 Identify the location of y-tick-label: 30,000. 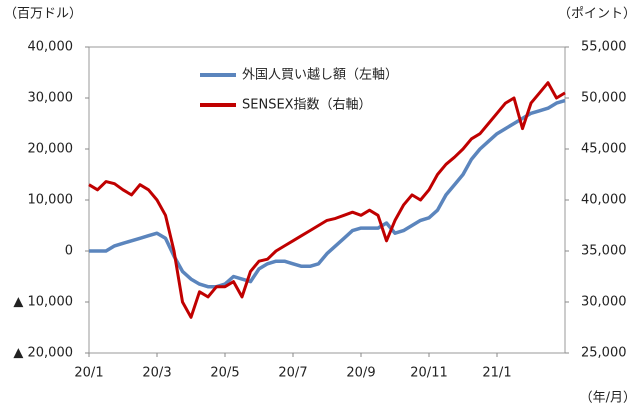
(51, 98).